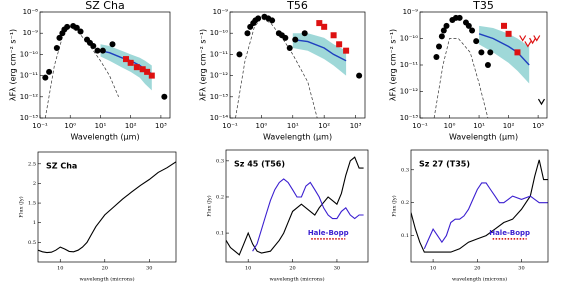  I want to click on photosphere-line, so click(81, 72).